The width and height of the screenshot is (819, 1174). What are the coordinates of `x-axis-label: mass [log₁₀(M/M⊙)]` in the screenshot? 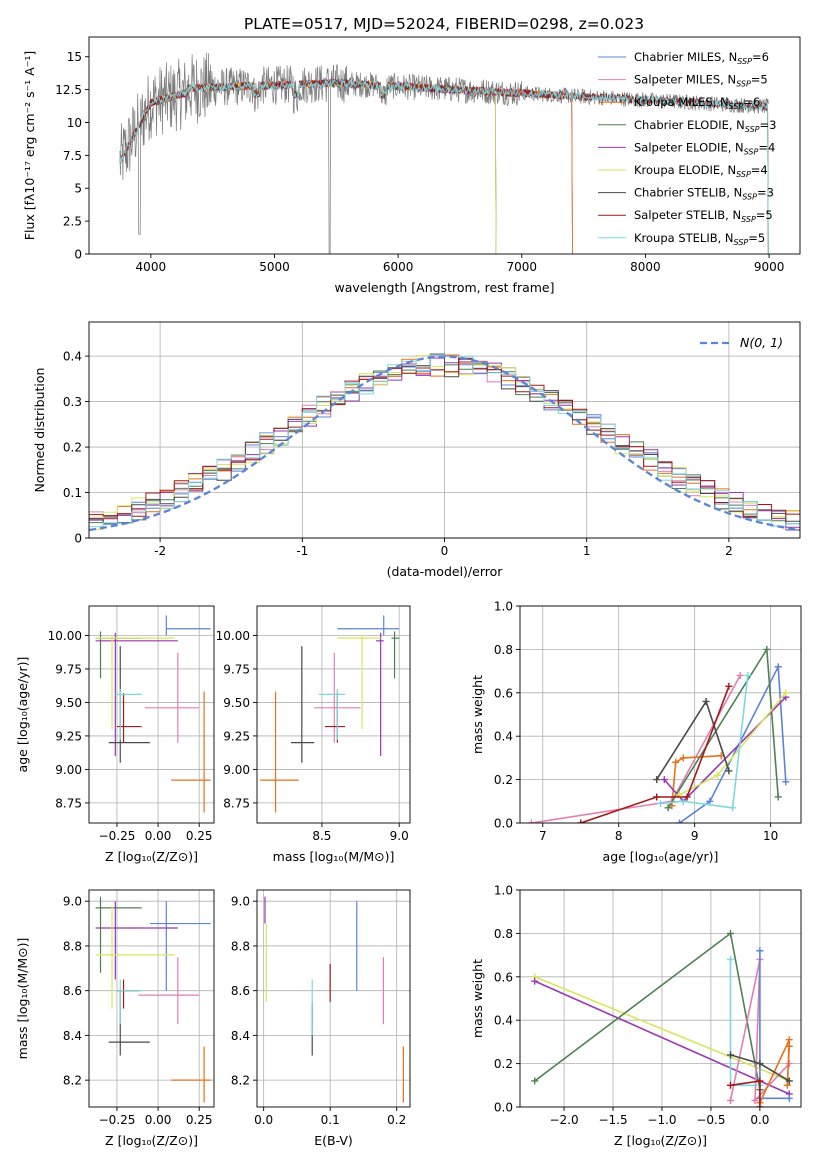 It's located at (334, 856).